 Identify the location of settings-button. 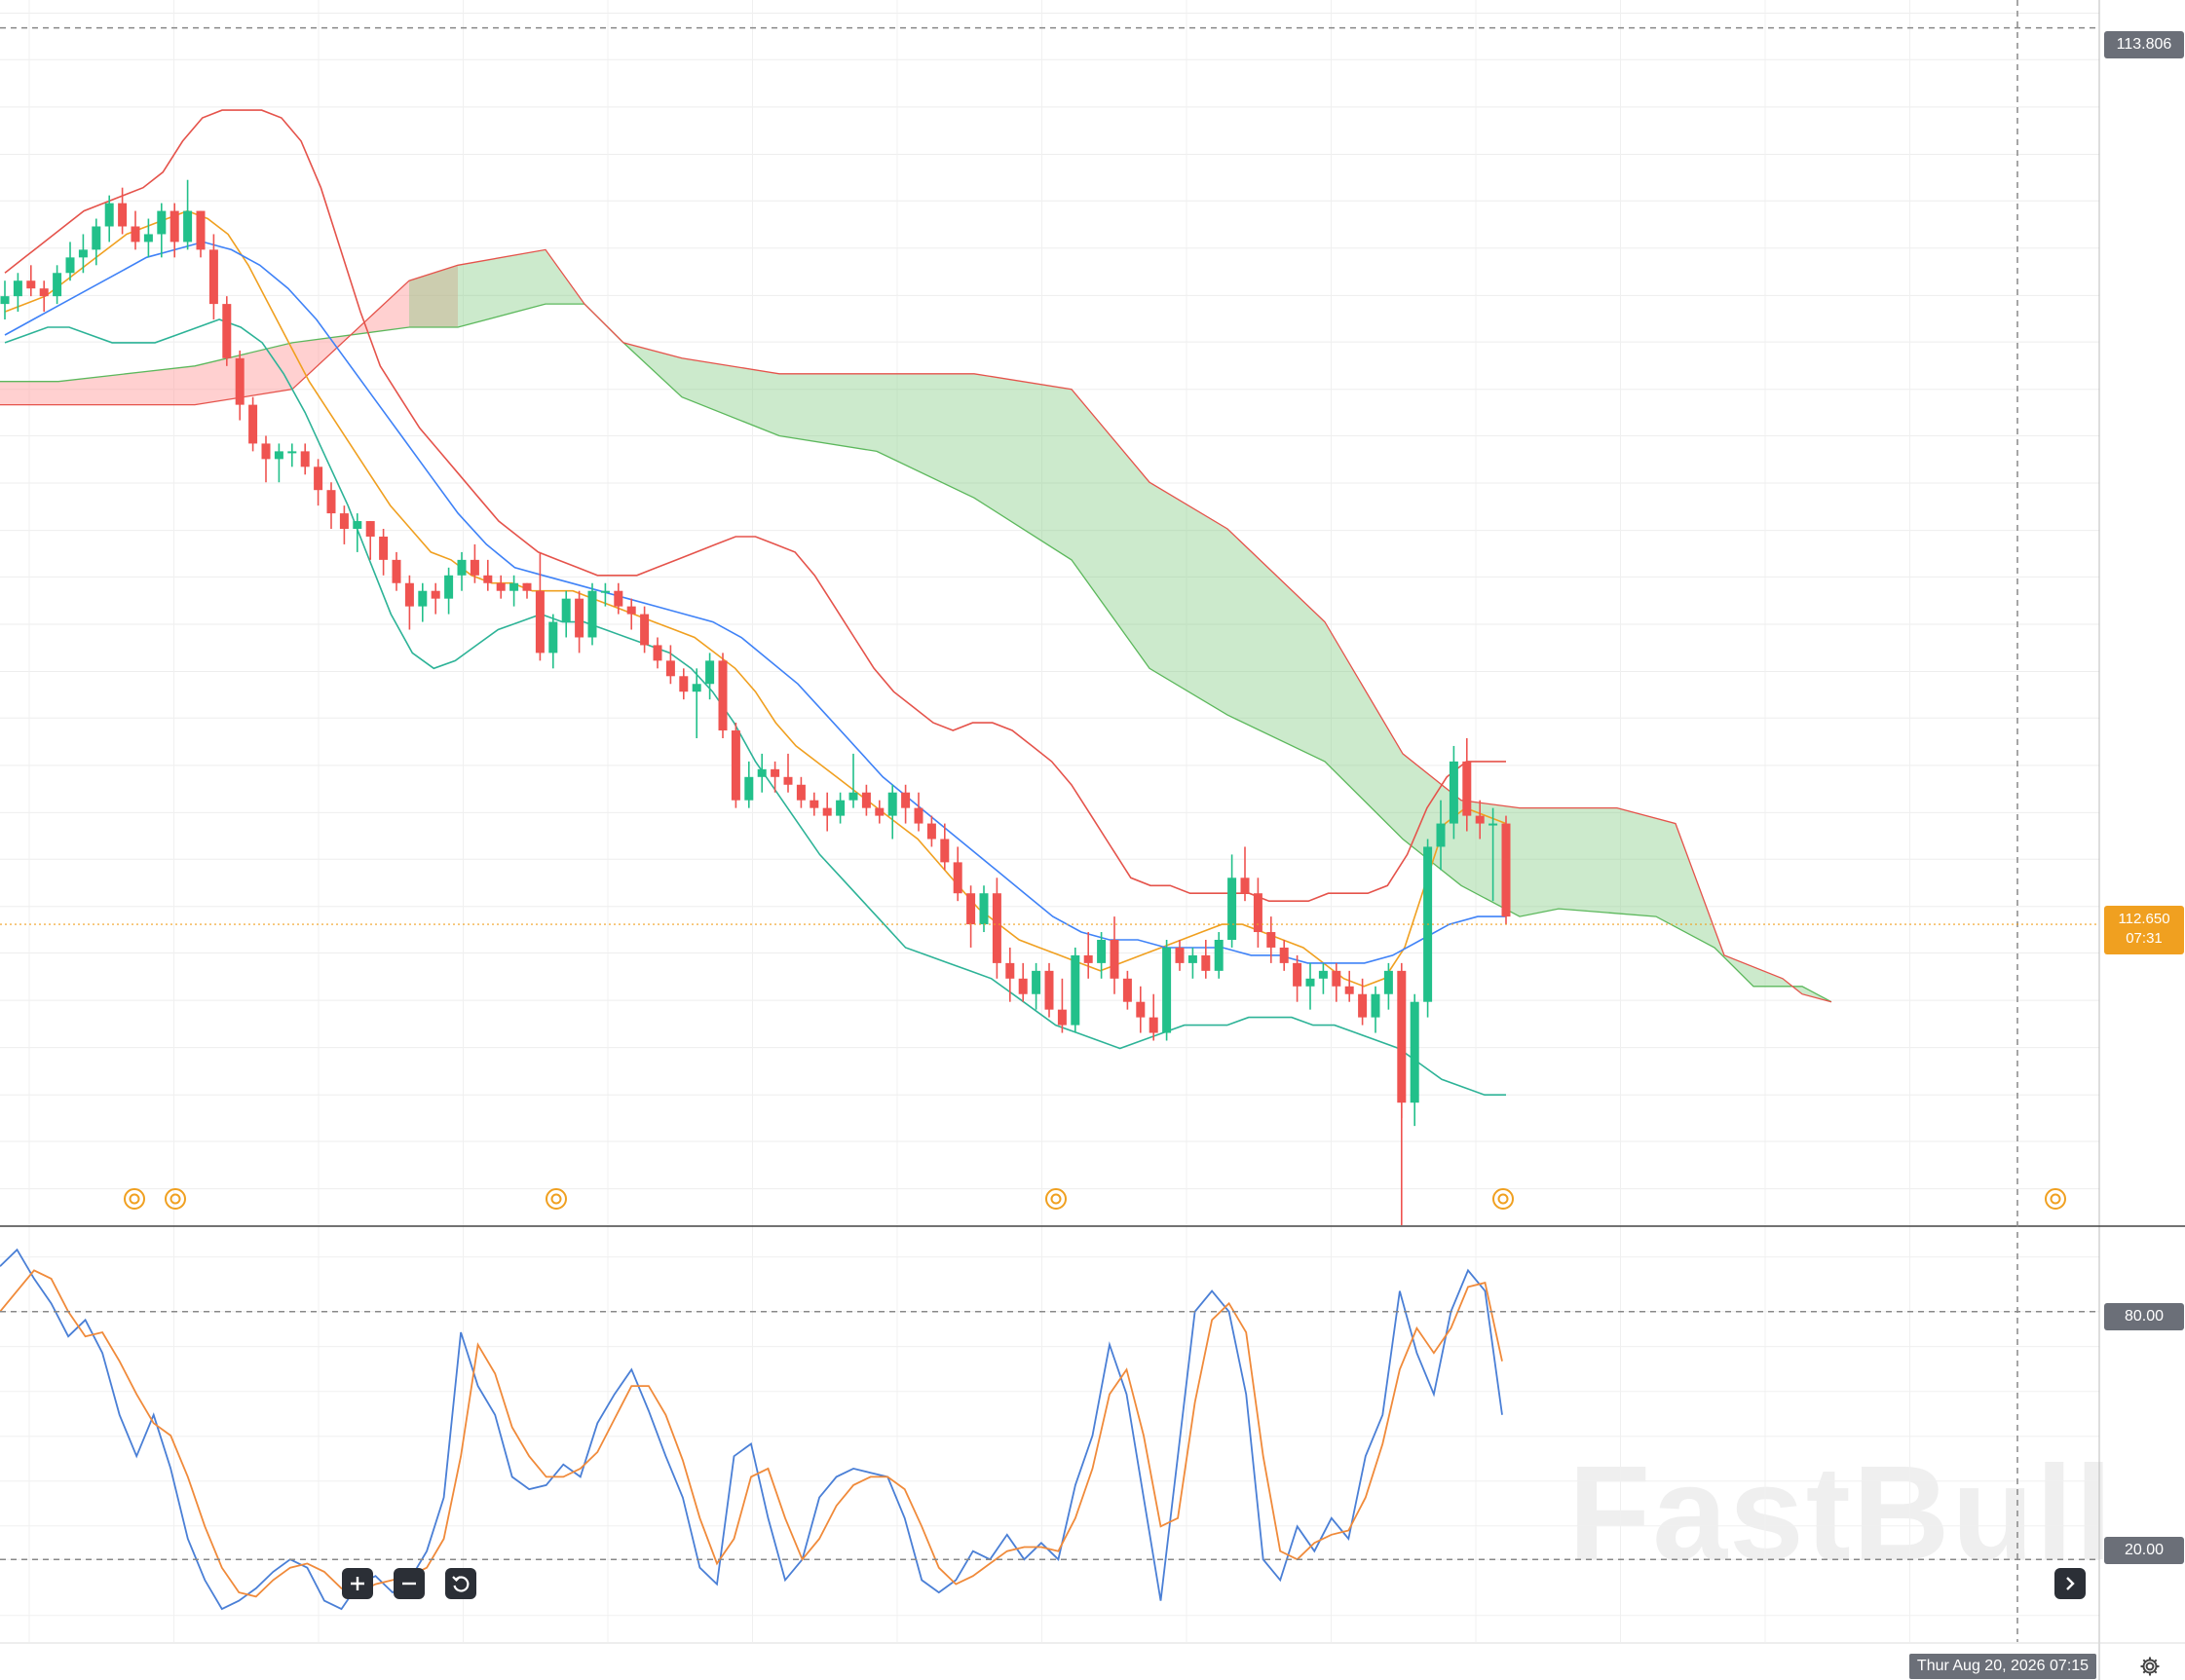
(2150, 1666).